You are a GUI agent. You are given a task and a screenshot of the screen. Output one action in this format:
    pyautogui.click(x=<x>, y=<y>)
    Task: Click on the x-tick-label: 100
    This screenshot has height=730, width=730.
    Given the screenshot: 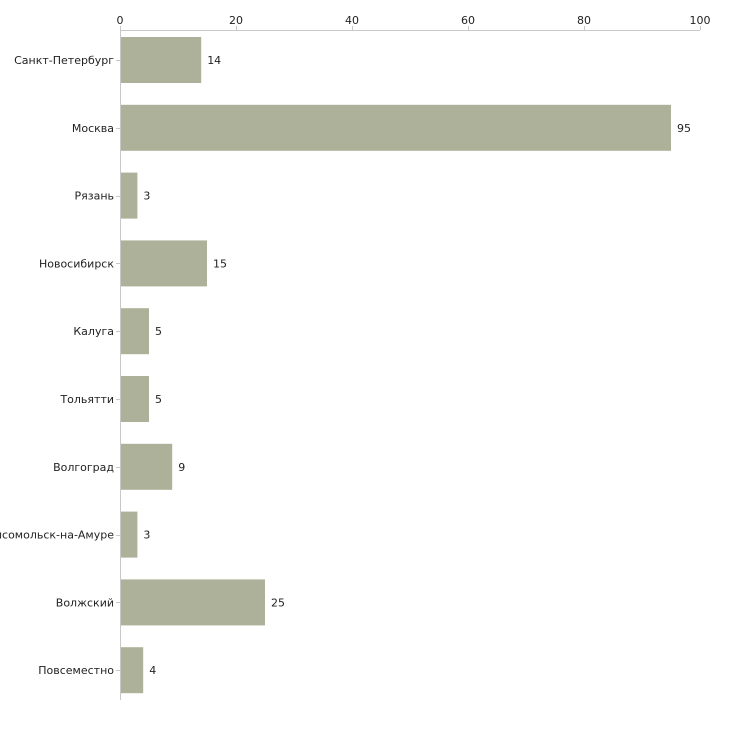 What is the action you would take?
    pyautogui.click(x=700, y=20)
    